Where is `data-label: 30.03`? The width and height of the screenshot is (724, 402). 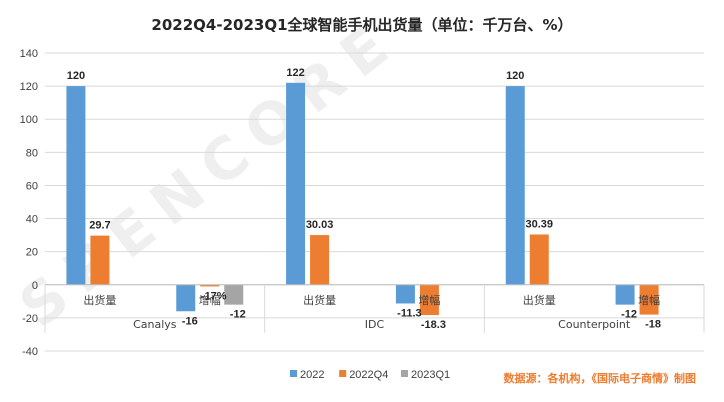
data-label: 30.03 is located at coordinates (320, 225).